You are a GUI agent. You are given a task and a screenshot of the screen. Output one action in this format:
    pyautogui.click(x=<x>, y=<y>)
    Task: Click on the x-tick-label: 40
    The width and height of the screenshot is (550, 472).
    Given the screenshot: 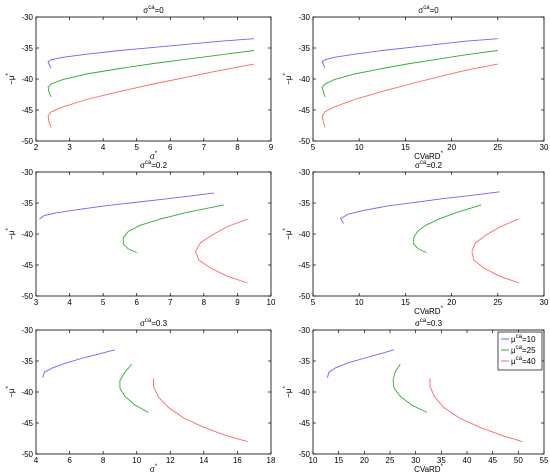 What is the action you would take?
    pyautogui.click(x=467, y=460)
    